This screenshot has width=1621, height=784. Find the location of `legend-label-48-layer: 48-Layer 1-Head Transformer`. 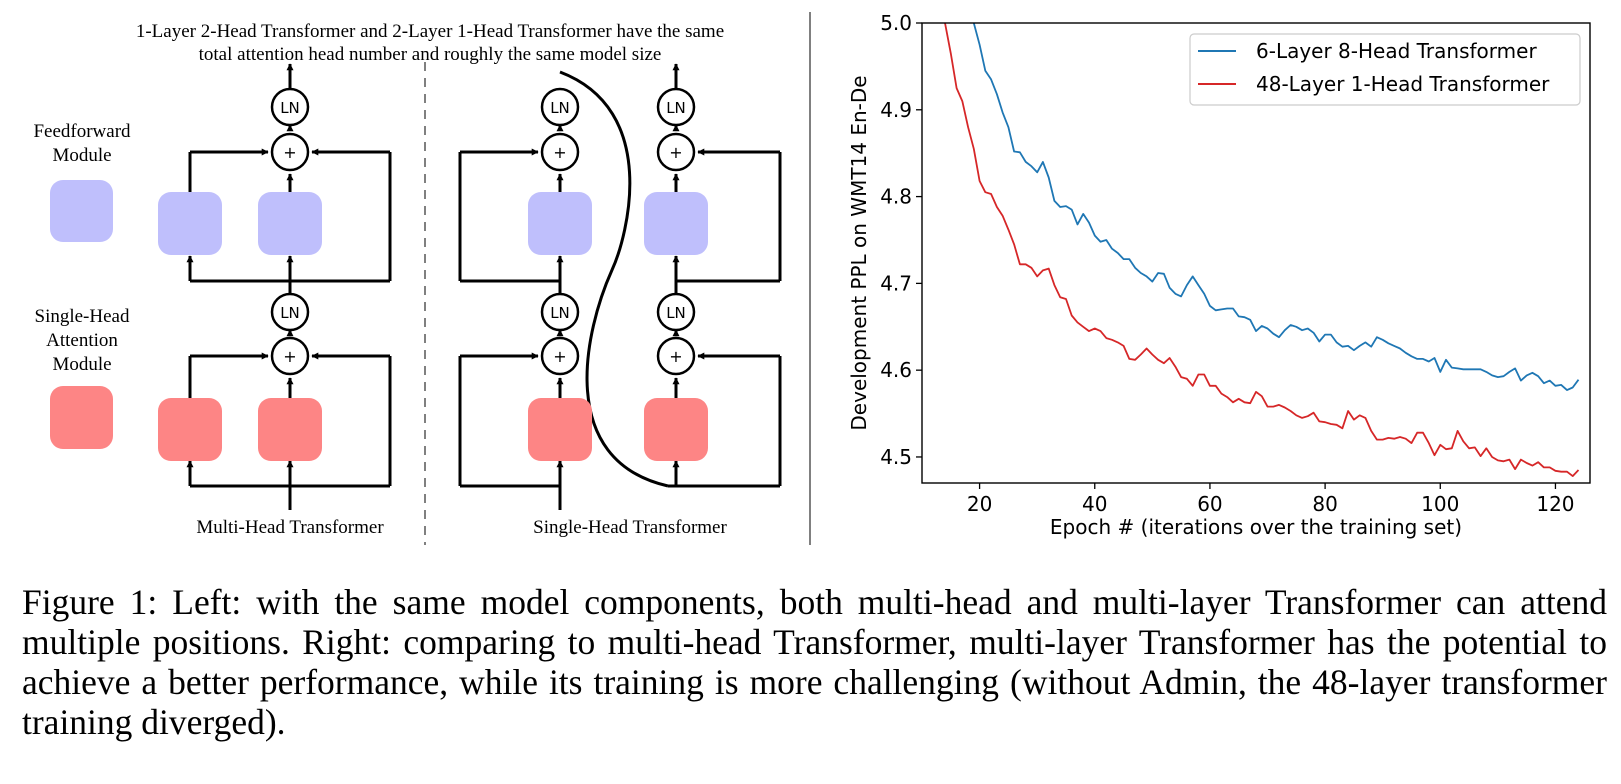

legend-label-48-layer: 48-Layer 1-Head Transformer is located at coordinates (1403, 84).